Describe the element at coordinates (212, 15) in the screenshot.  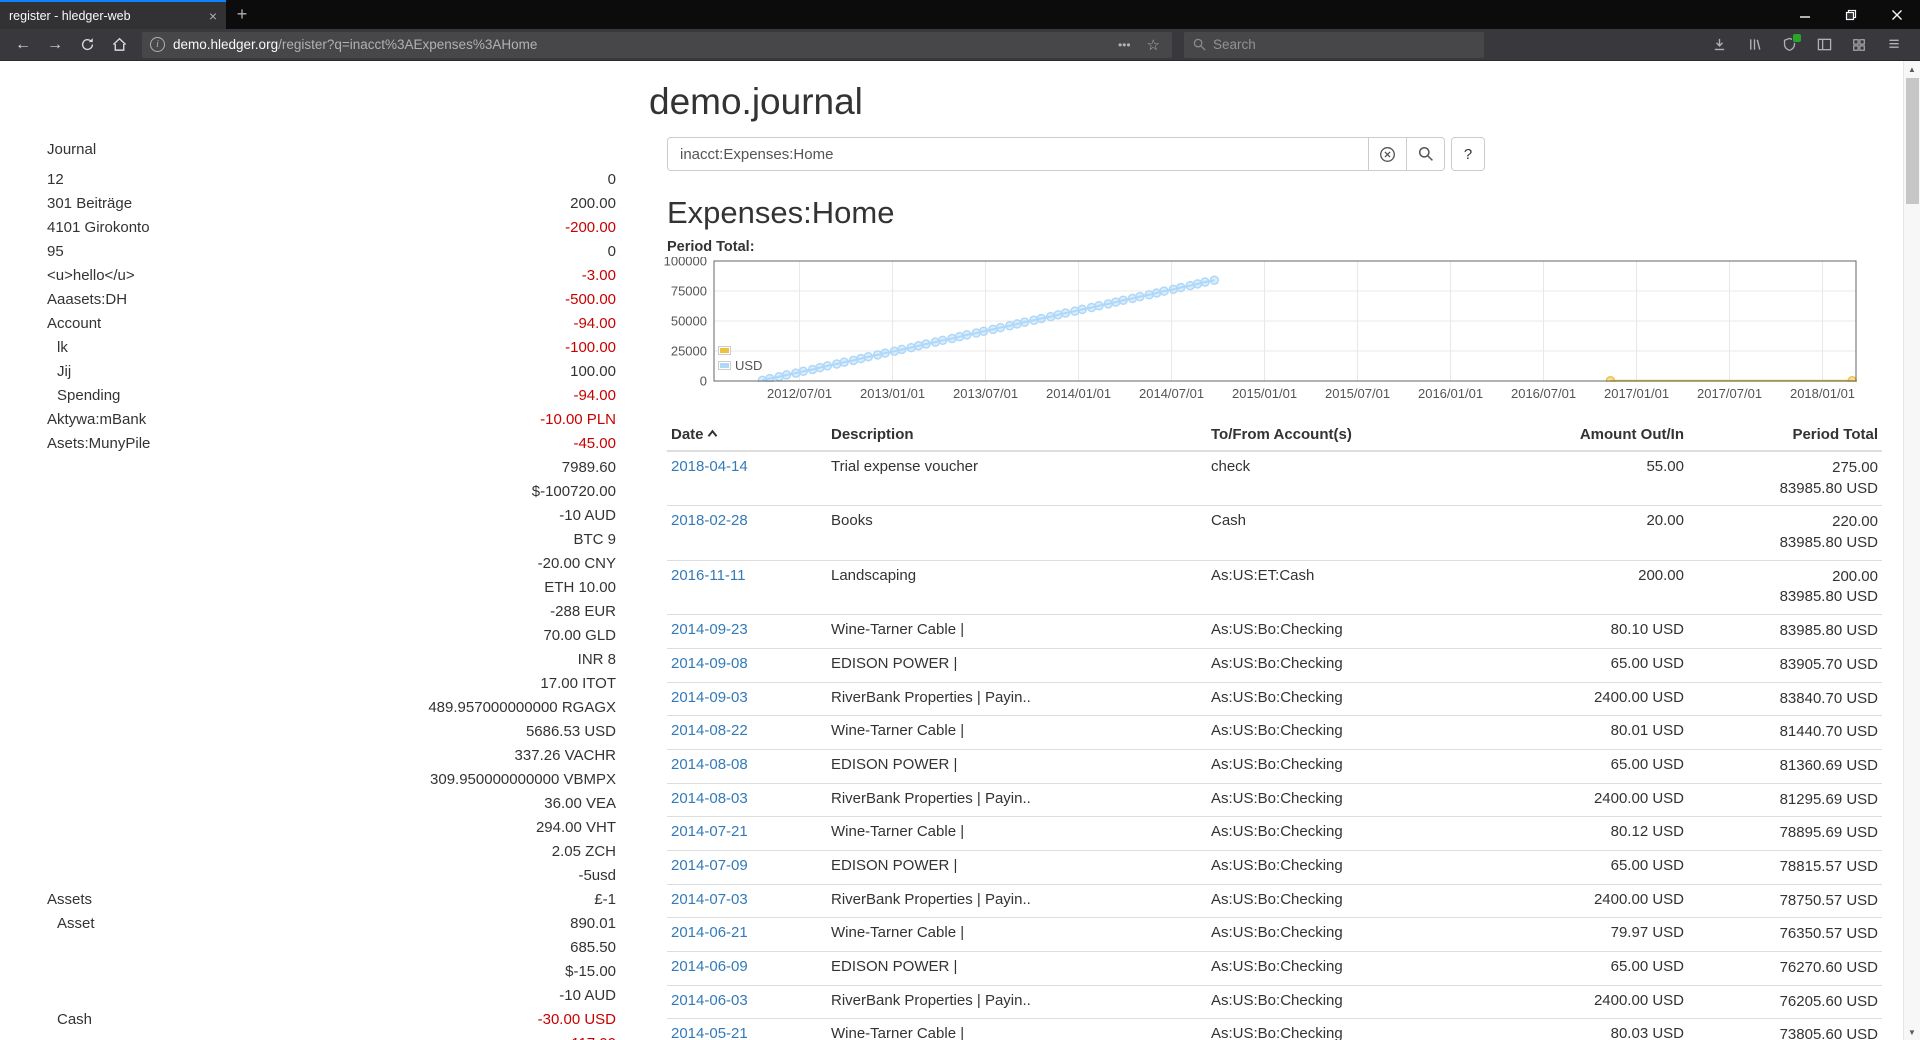
I see `tab-close-icon: ×` at that location.